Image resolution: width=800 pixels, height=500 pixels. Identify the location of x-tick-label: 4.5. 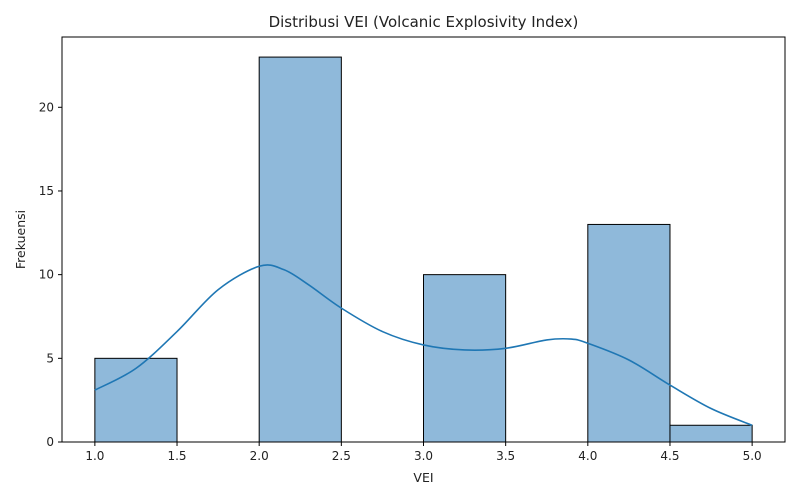
(669, 456).